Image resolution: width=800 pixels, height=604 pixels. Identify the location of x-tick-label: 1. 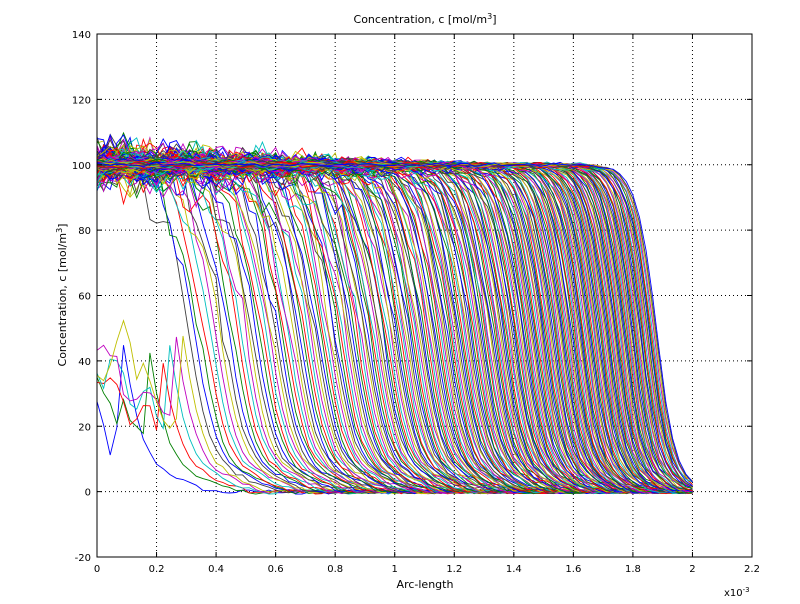
(395, 569).